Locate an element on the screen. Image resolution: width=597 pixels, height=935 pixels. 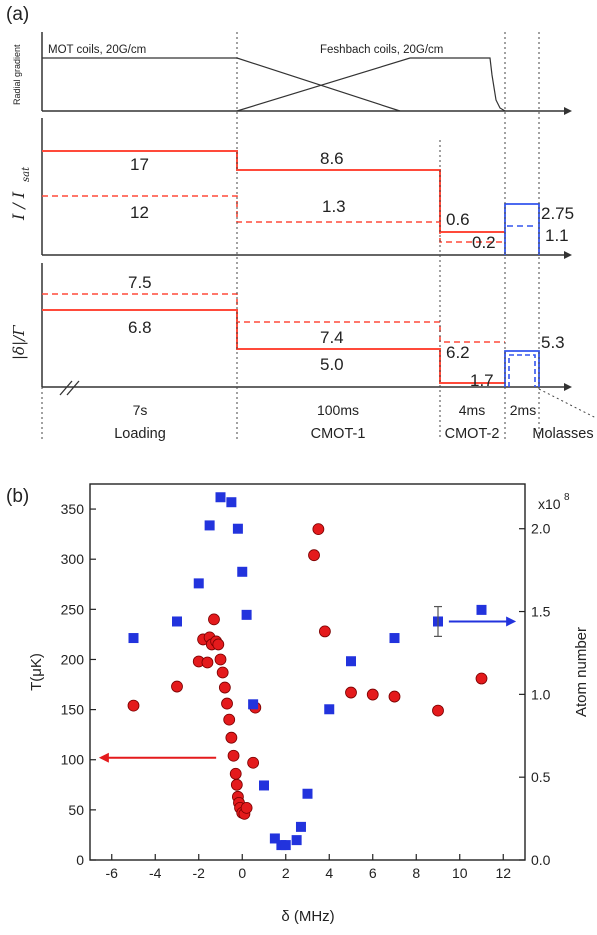
y2-tick-label: 1.5 is located at coordinates (541, 612).